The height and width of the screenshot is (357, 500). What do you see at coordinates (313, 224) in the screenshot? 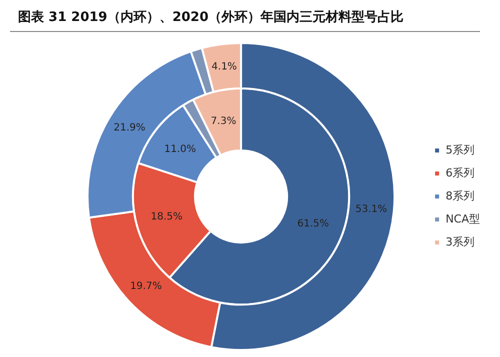
I see `data-label: 61.5%` at bounding box center [313, 224].